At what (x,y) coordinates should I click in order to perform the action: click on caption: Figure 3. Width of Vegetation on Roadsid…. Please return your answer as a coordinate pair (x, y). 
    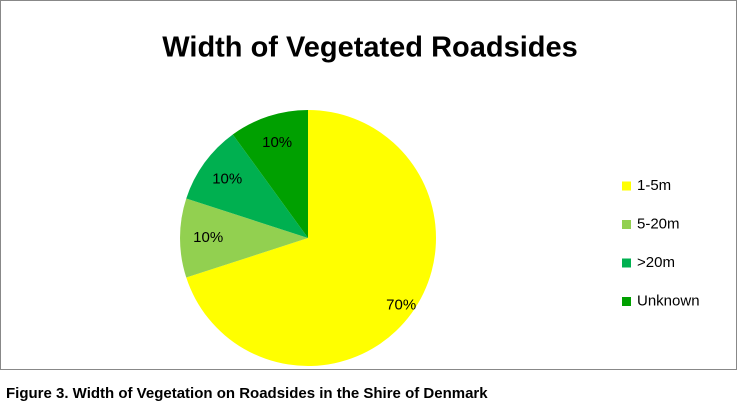
    Looking at the image, I should click on (247, 393).